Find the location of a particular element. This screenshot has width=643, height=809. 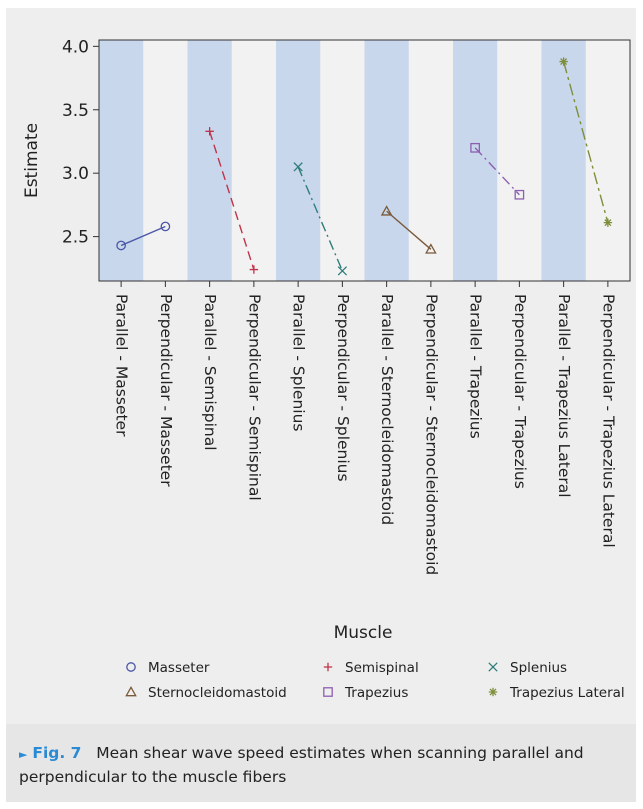

legend-item-trapezius-lateral: Trapezius Lateral is located at coordinates (556, 693).